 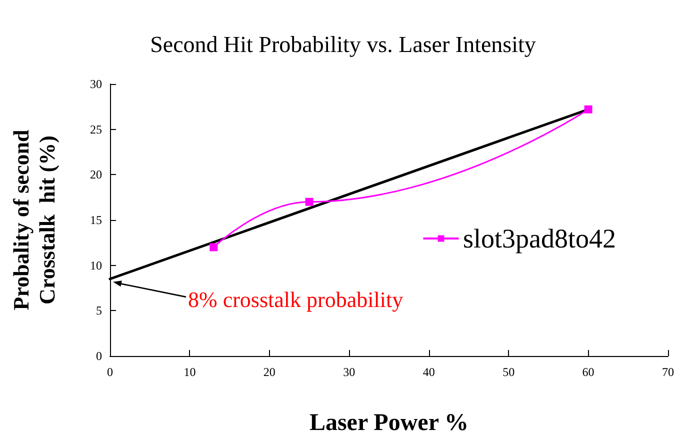 What do you see at coordinates (96, 175) in the screenshot?
I see `y-tick-label: 20` at bounding box center [96, 175].